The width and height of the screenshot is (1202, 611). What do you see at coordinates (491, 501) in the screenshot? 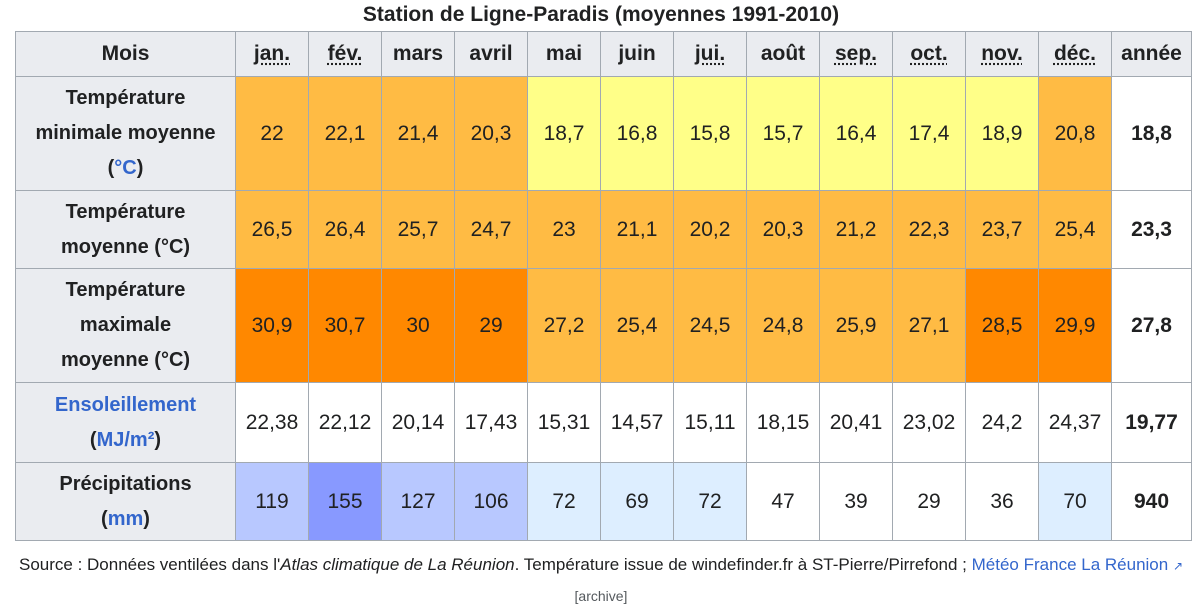
I see `table-cell: 106` at bounding box center [491, 501].